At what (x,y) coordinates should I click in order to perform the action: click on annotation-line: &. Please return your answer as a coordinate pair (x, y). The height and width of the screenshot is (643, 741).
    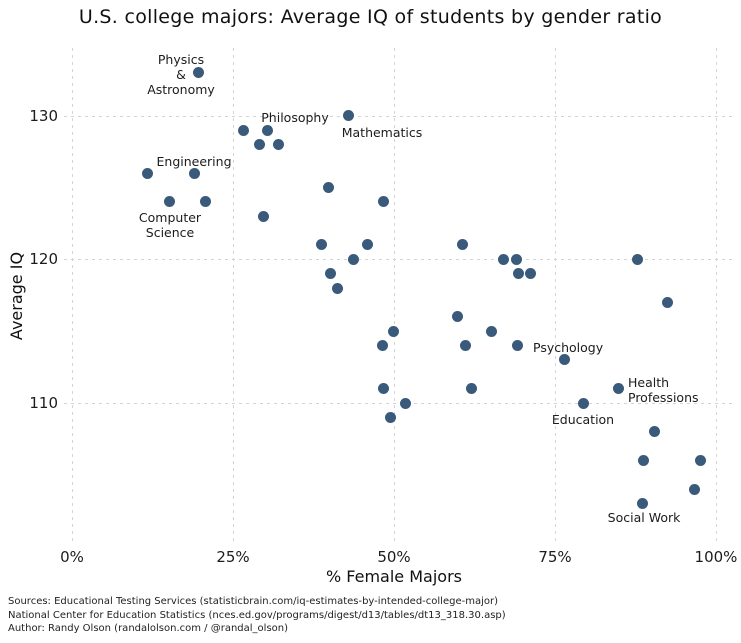
    Looking at the image, I should click on (181, 74).